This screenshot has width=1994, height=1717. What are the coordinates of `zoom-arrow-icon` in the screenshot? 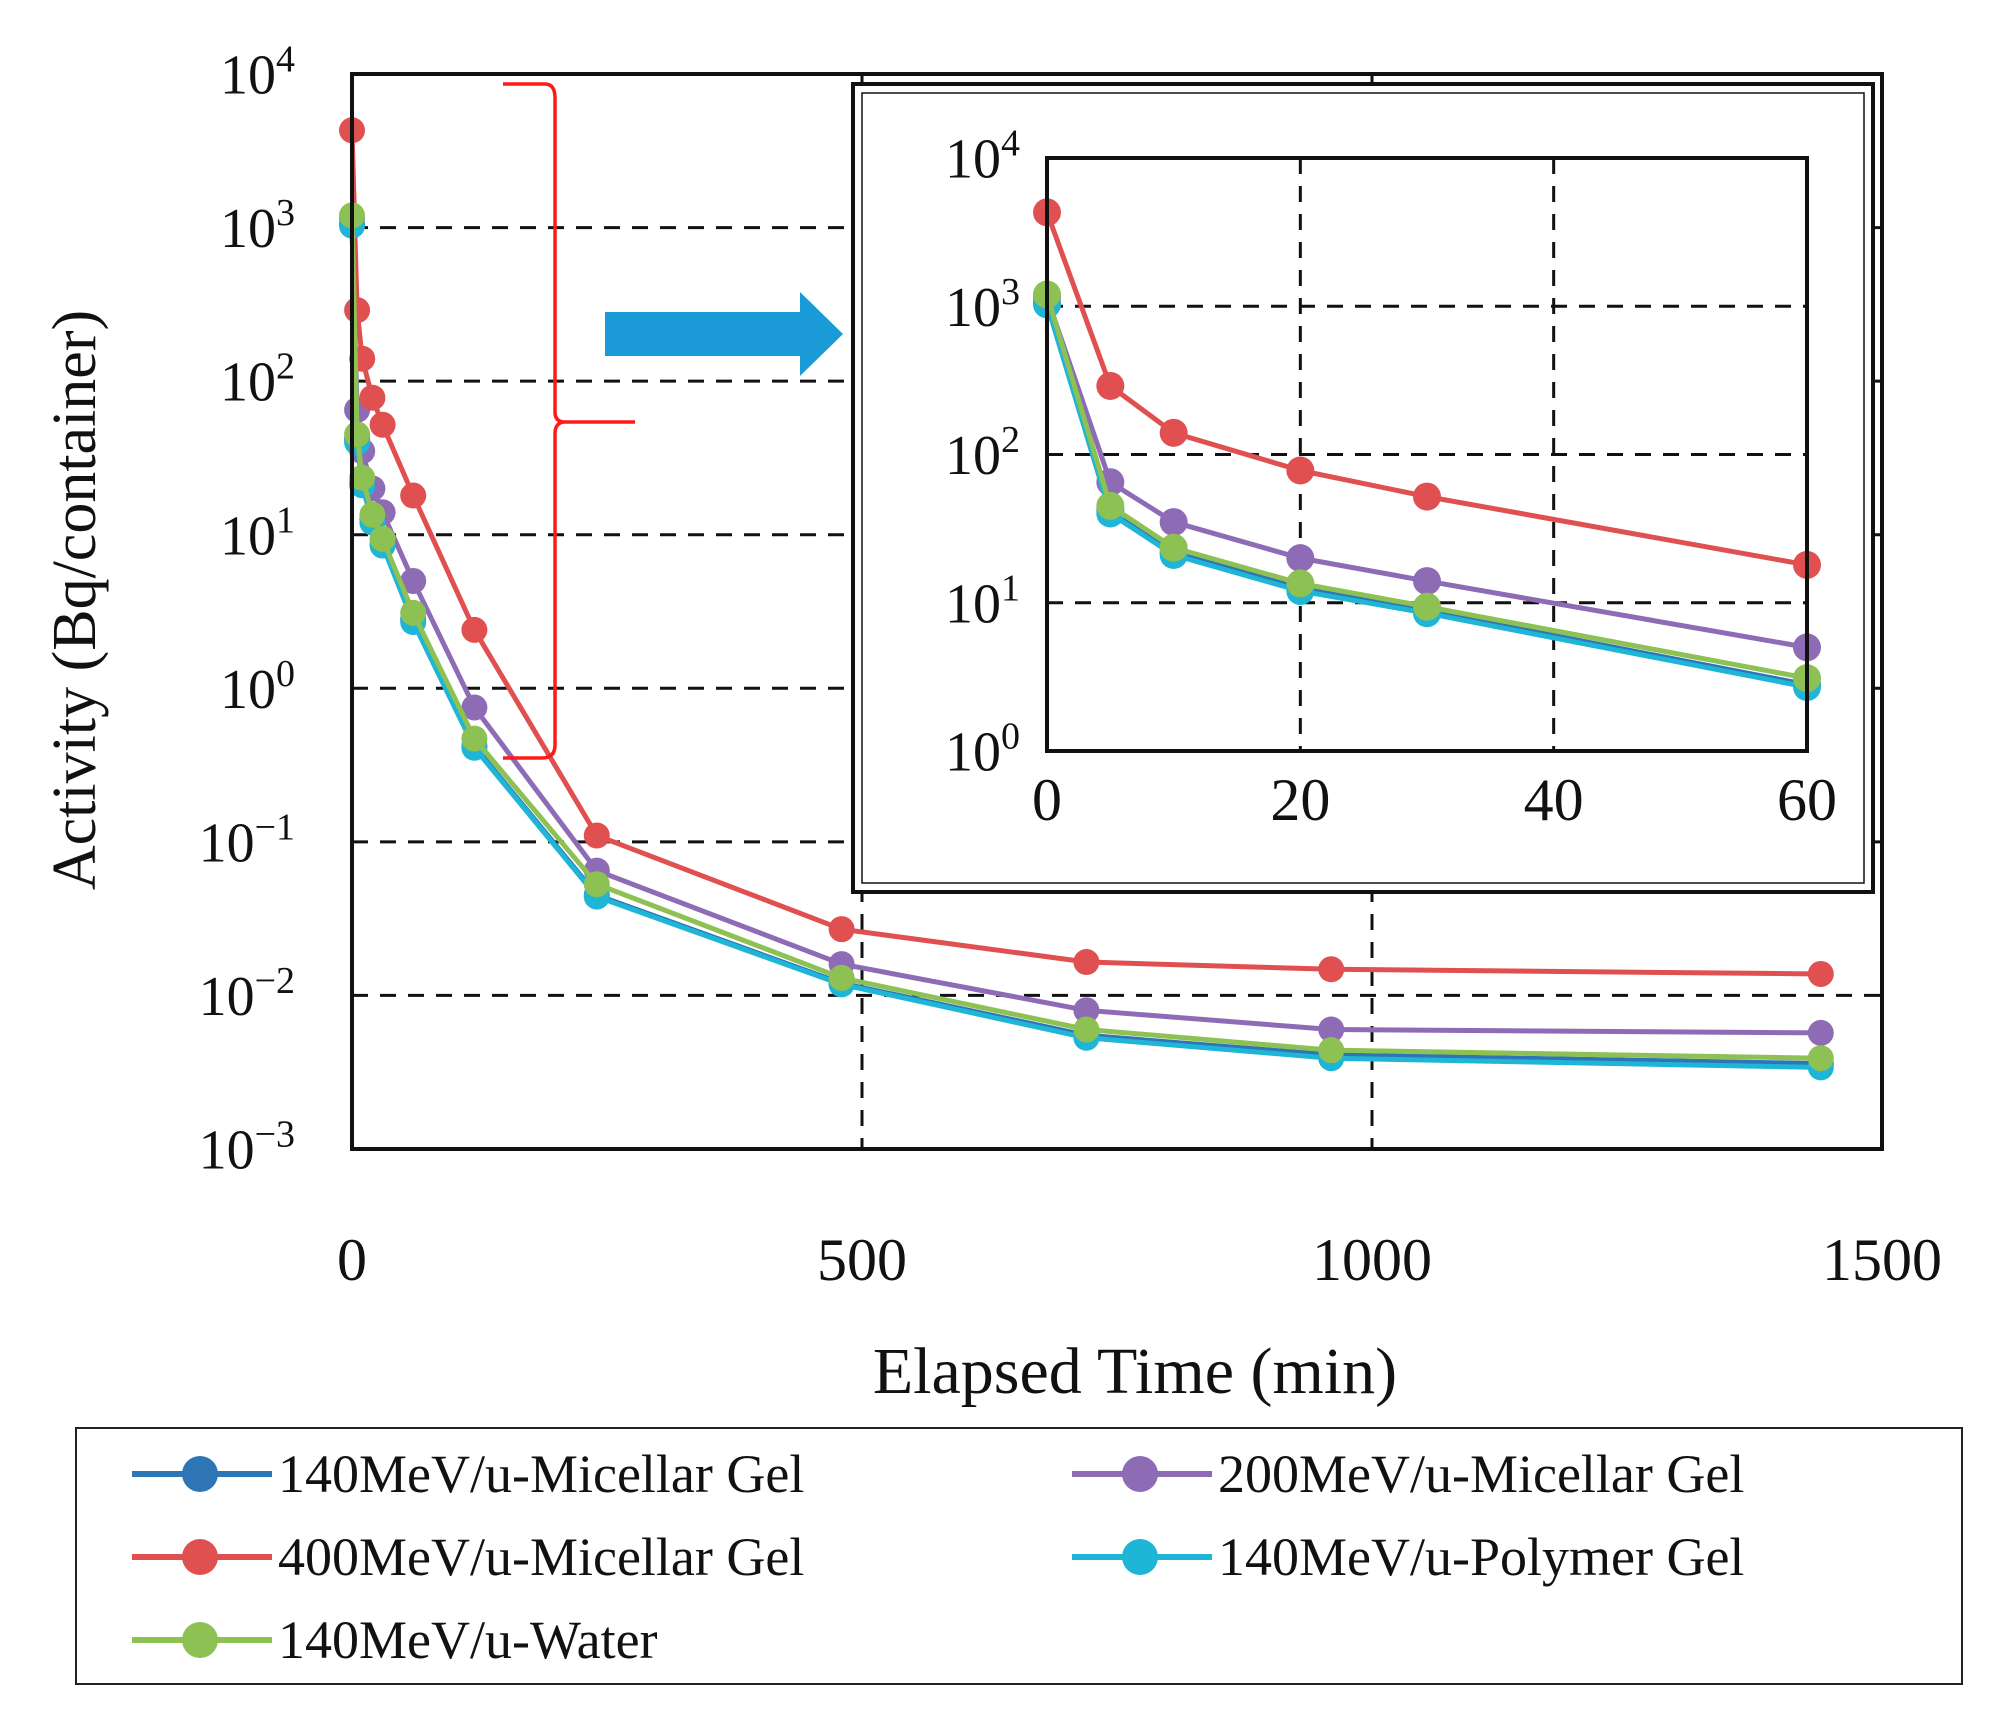 It's located at (724, 334).